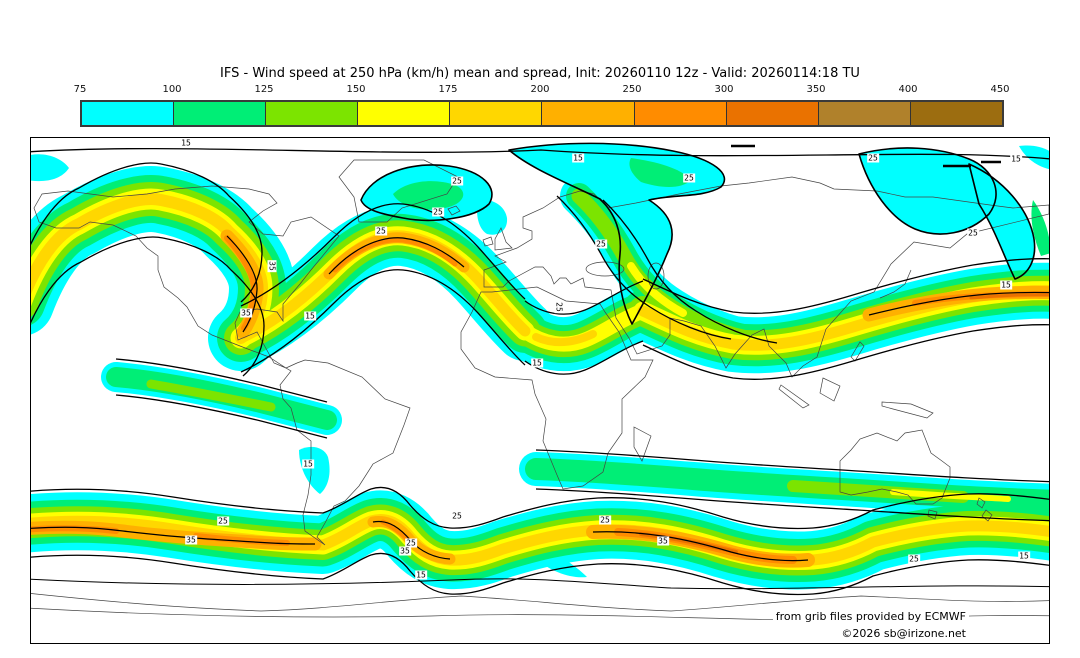 This screenshot has width=1080, height=658. I want to click on colorbar-tick-label: 250, so click(632, 89).